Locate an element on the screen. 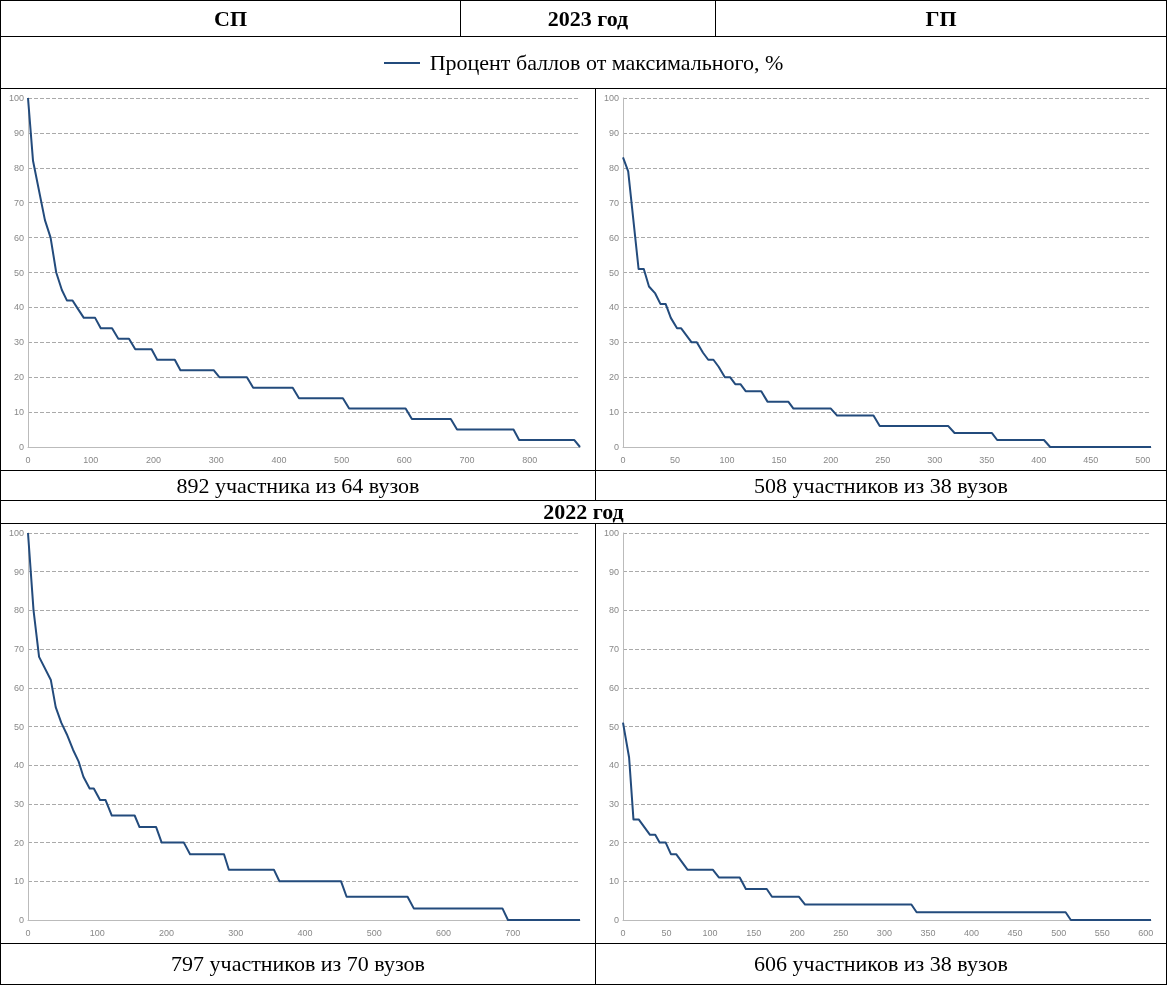  legend-label: Процент баллов от максимального, % is located at coordinates (606, 62).